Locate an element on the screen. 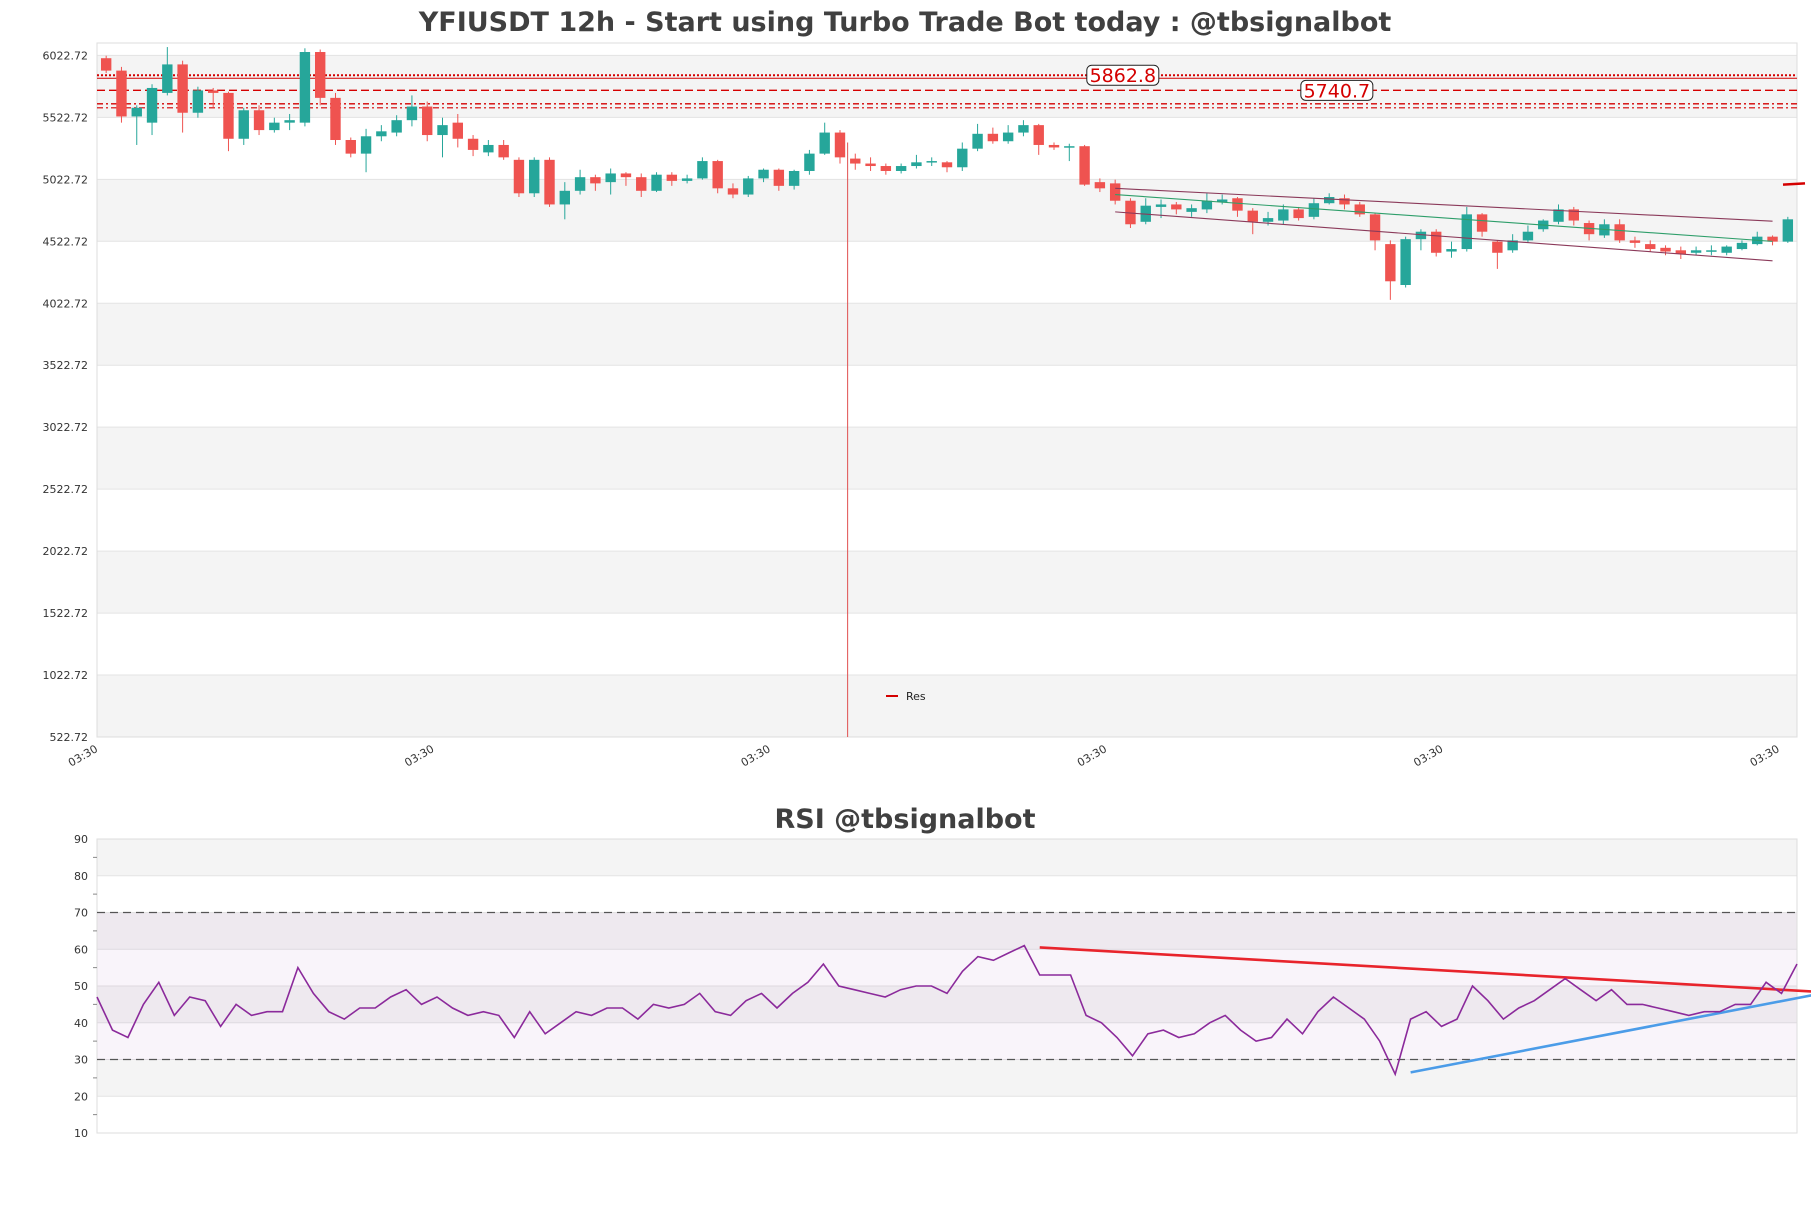 The width and height of the screenshot is (1811, 1208). resistance-label-value: 5740.7 is located at coordinates (1337, 91).